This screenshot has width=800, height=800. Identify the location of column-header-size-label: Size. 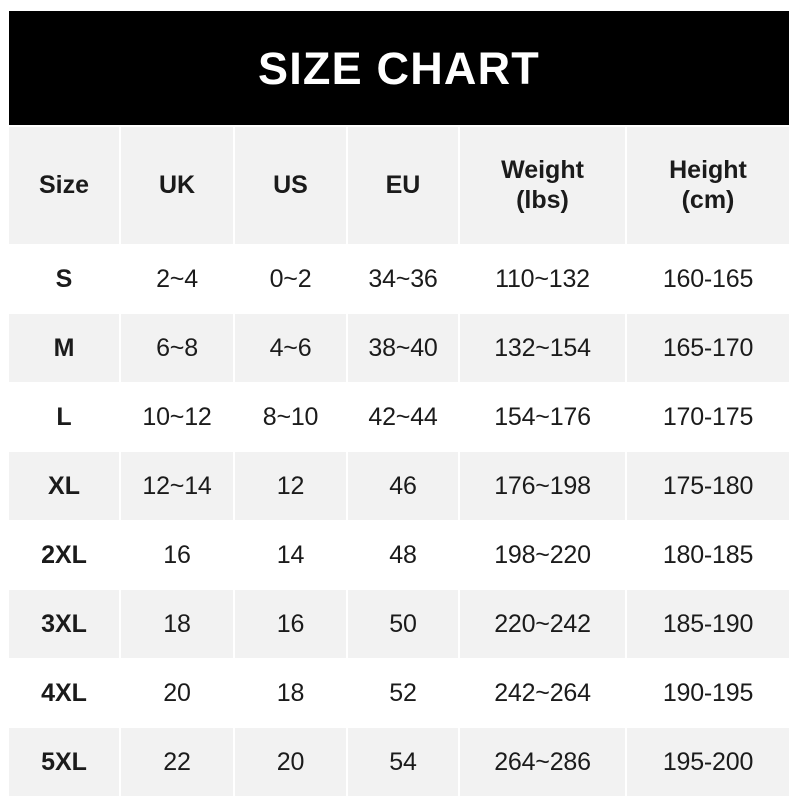
(64, 184).